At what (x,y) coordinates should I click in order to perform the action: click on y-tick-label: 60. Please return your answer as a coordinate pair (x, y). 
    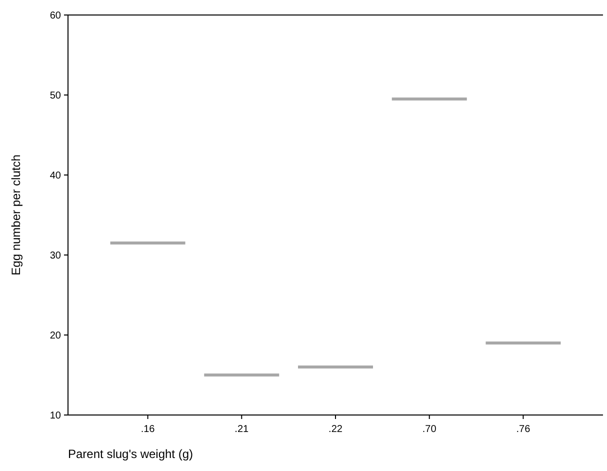
    Looking at the image, I should click on (56, 16).